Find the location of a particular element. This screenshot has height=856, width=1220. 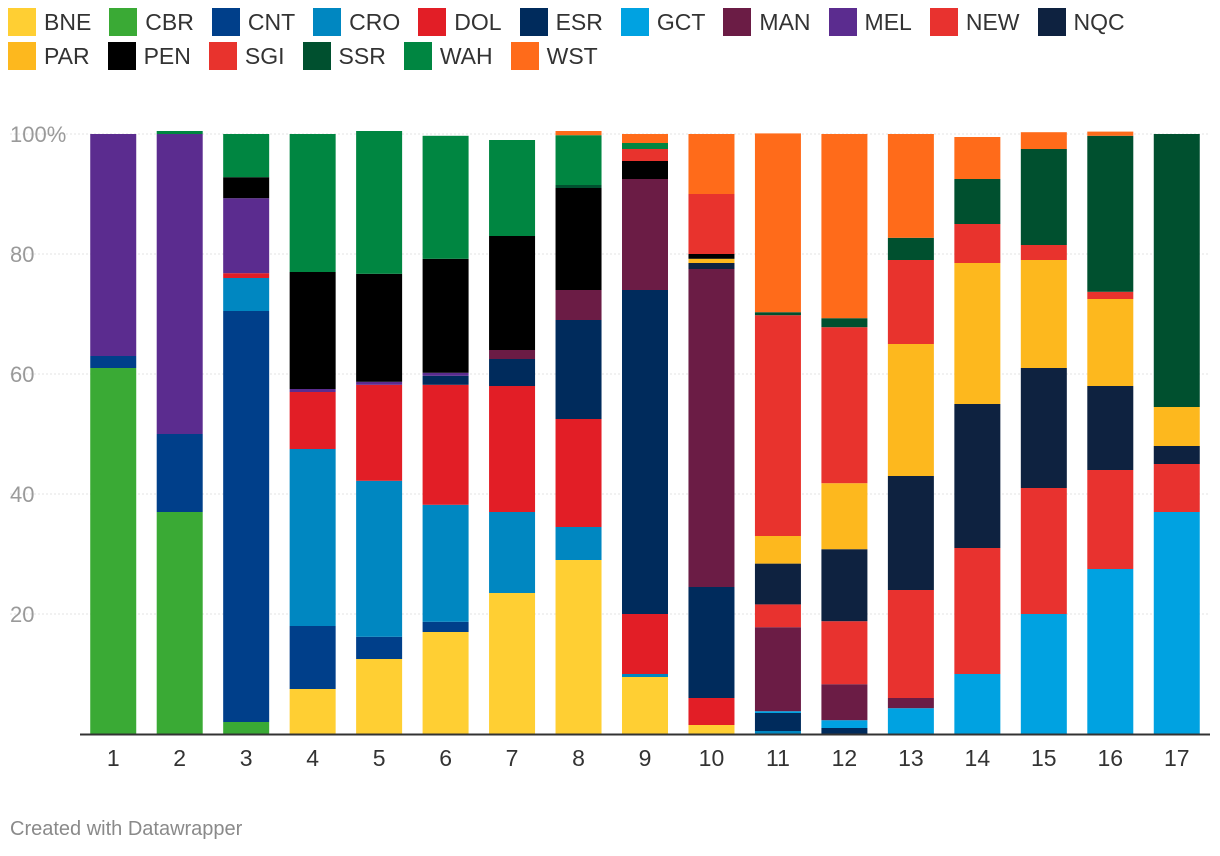

legend-item-gct: GCT is located at coordinates (662, 22).